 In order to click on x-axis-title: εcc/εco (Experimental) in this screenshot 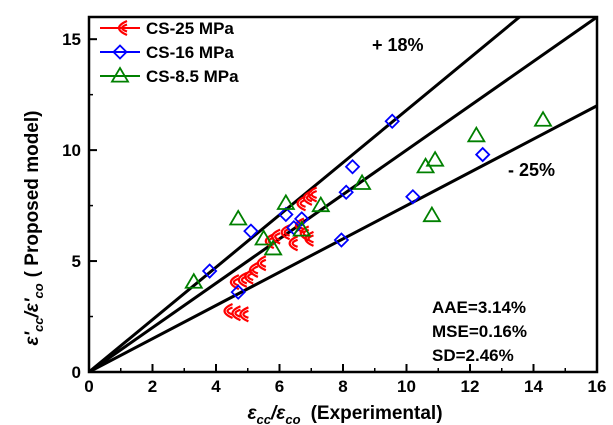, I will do `click(344, 414)`.